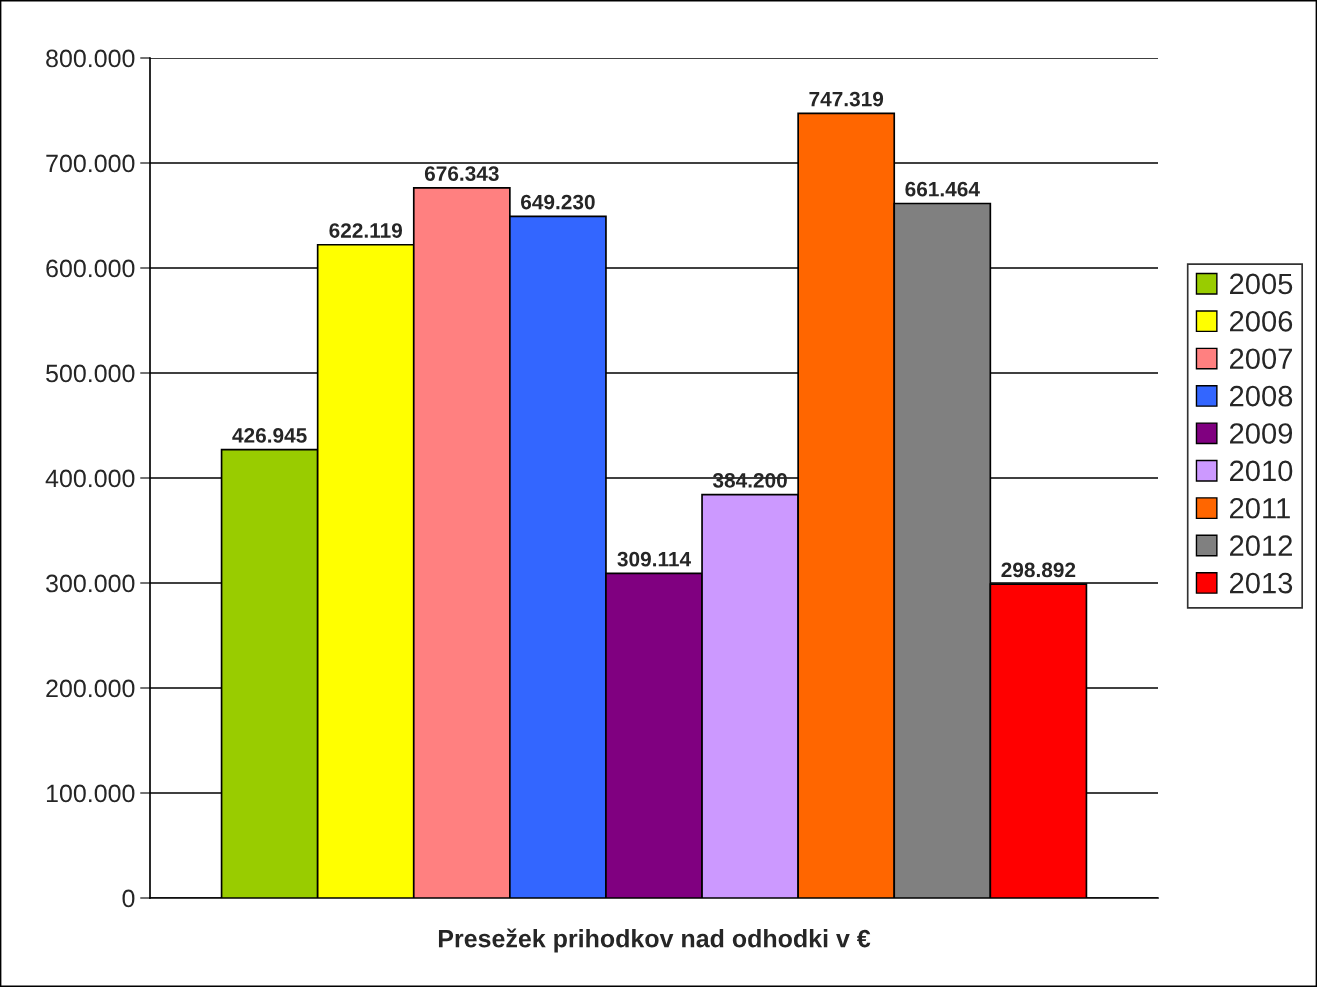 This screenshot has width=1317, height=987. Describe the element at coordinates (1261, 321) in the screenshot. I see `legend-label: 2006` at that location.